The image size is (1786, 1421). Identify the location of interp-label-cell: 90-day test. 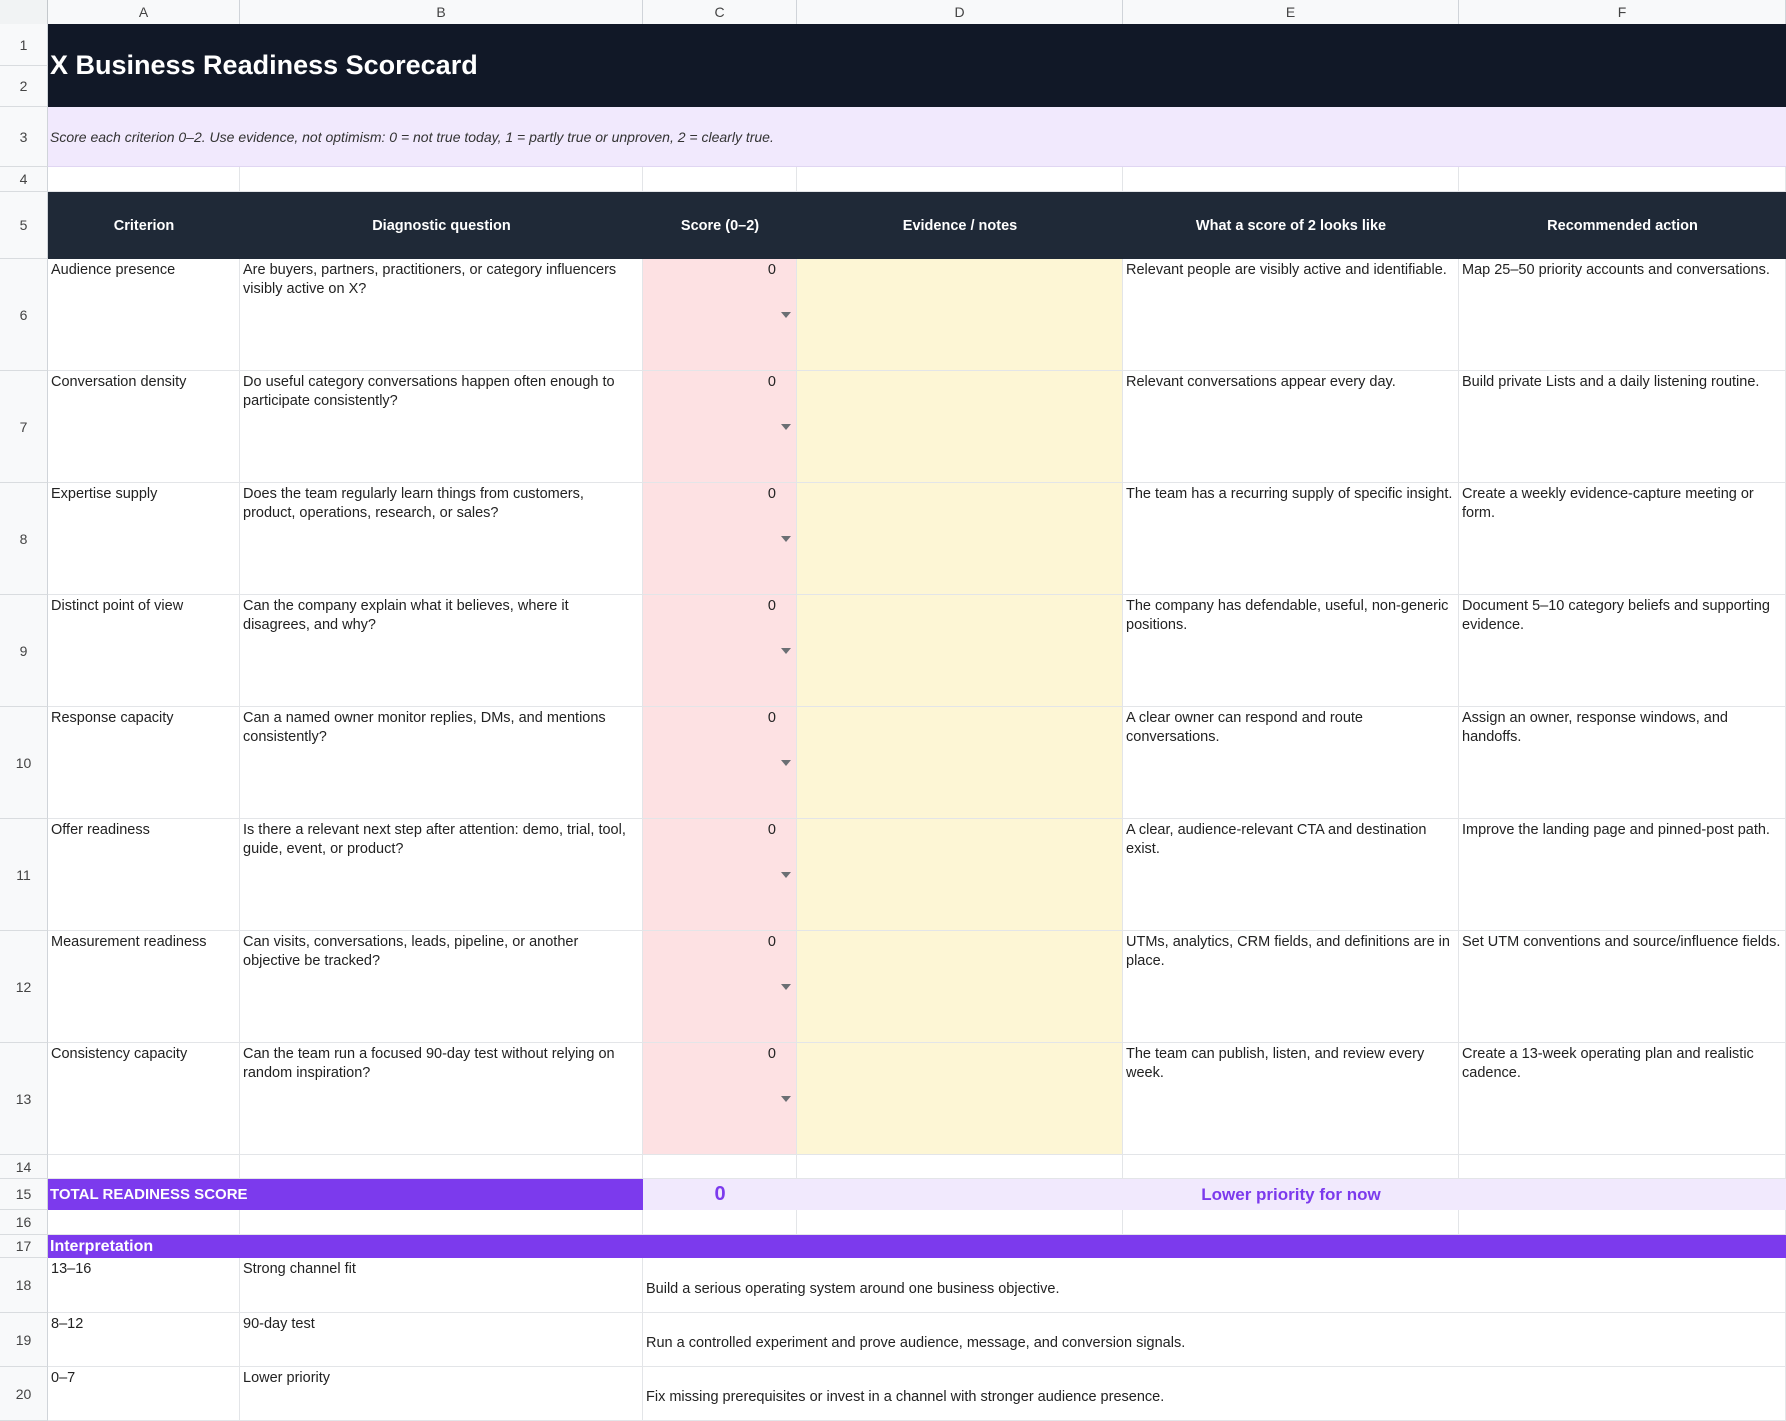
(441, 1340).